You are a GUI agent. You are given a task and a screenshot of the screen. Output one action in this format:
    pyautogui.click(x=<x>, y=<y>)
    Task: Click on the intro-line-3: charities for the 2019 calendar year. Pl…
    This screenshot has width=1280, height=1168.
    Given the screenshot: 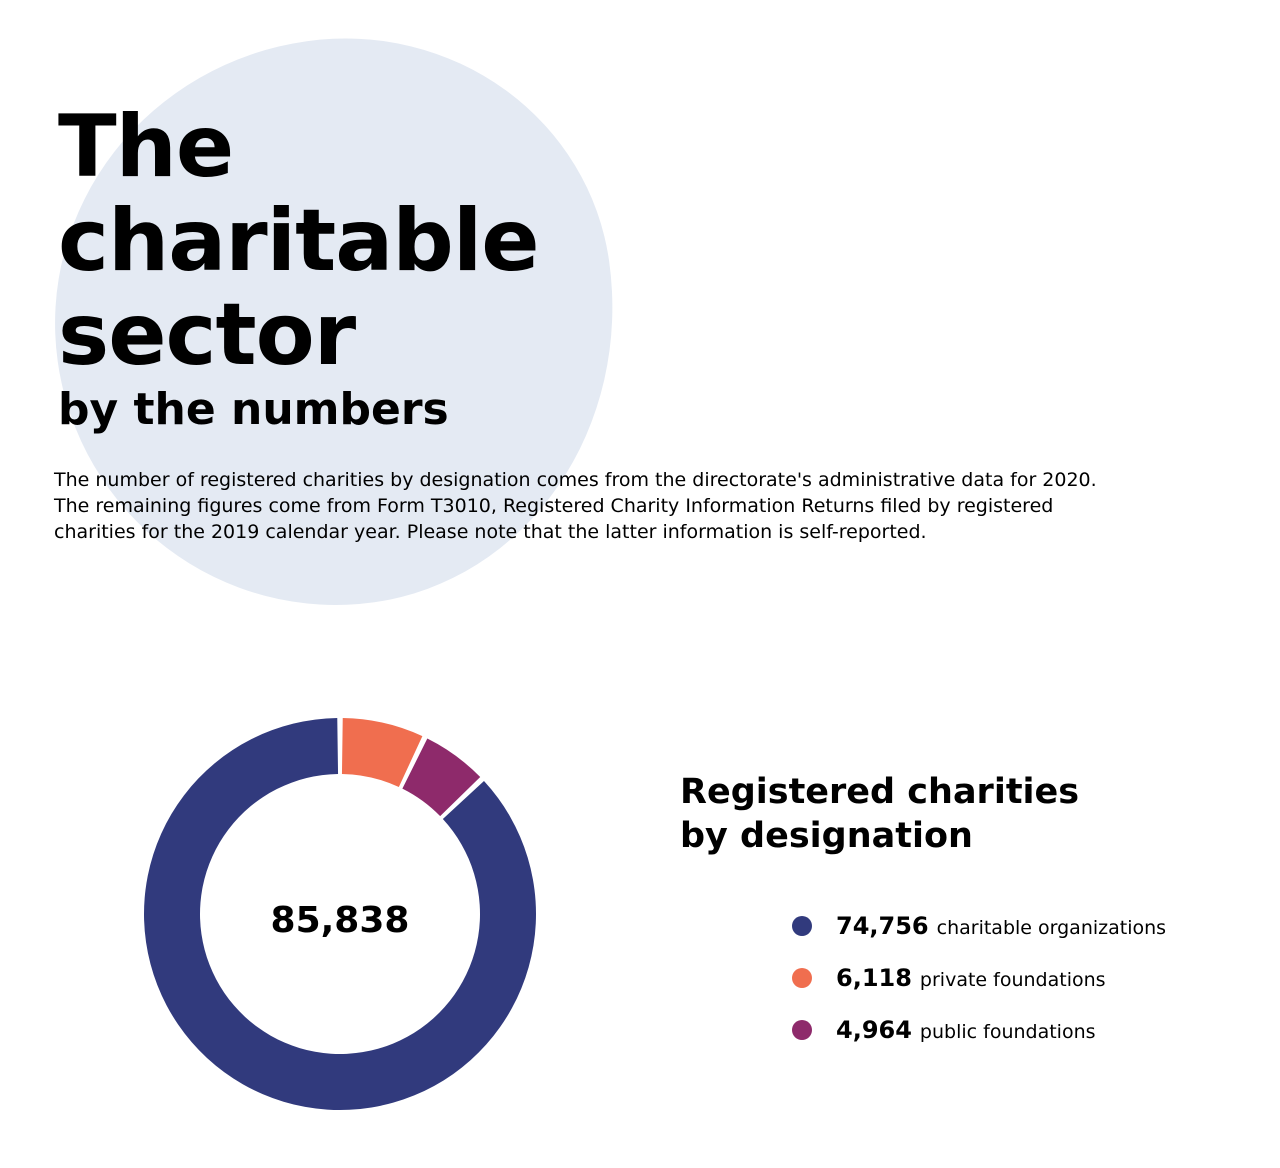 What is the action you would take?
    pyautogui.click(x=490, y=532)
    